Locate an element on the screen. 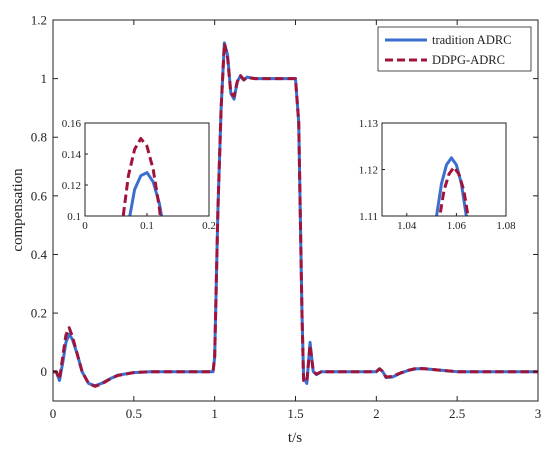  legend: tradition ADRC DDPG-ADRC is located at coordinates (454, 49).